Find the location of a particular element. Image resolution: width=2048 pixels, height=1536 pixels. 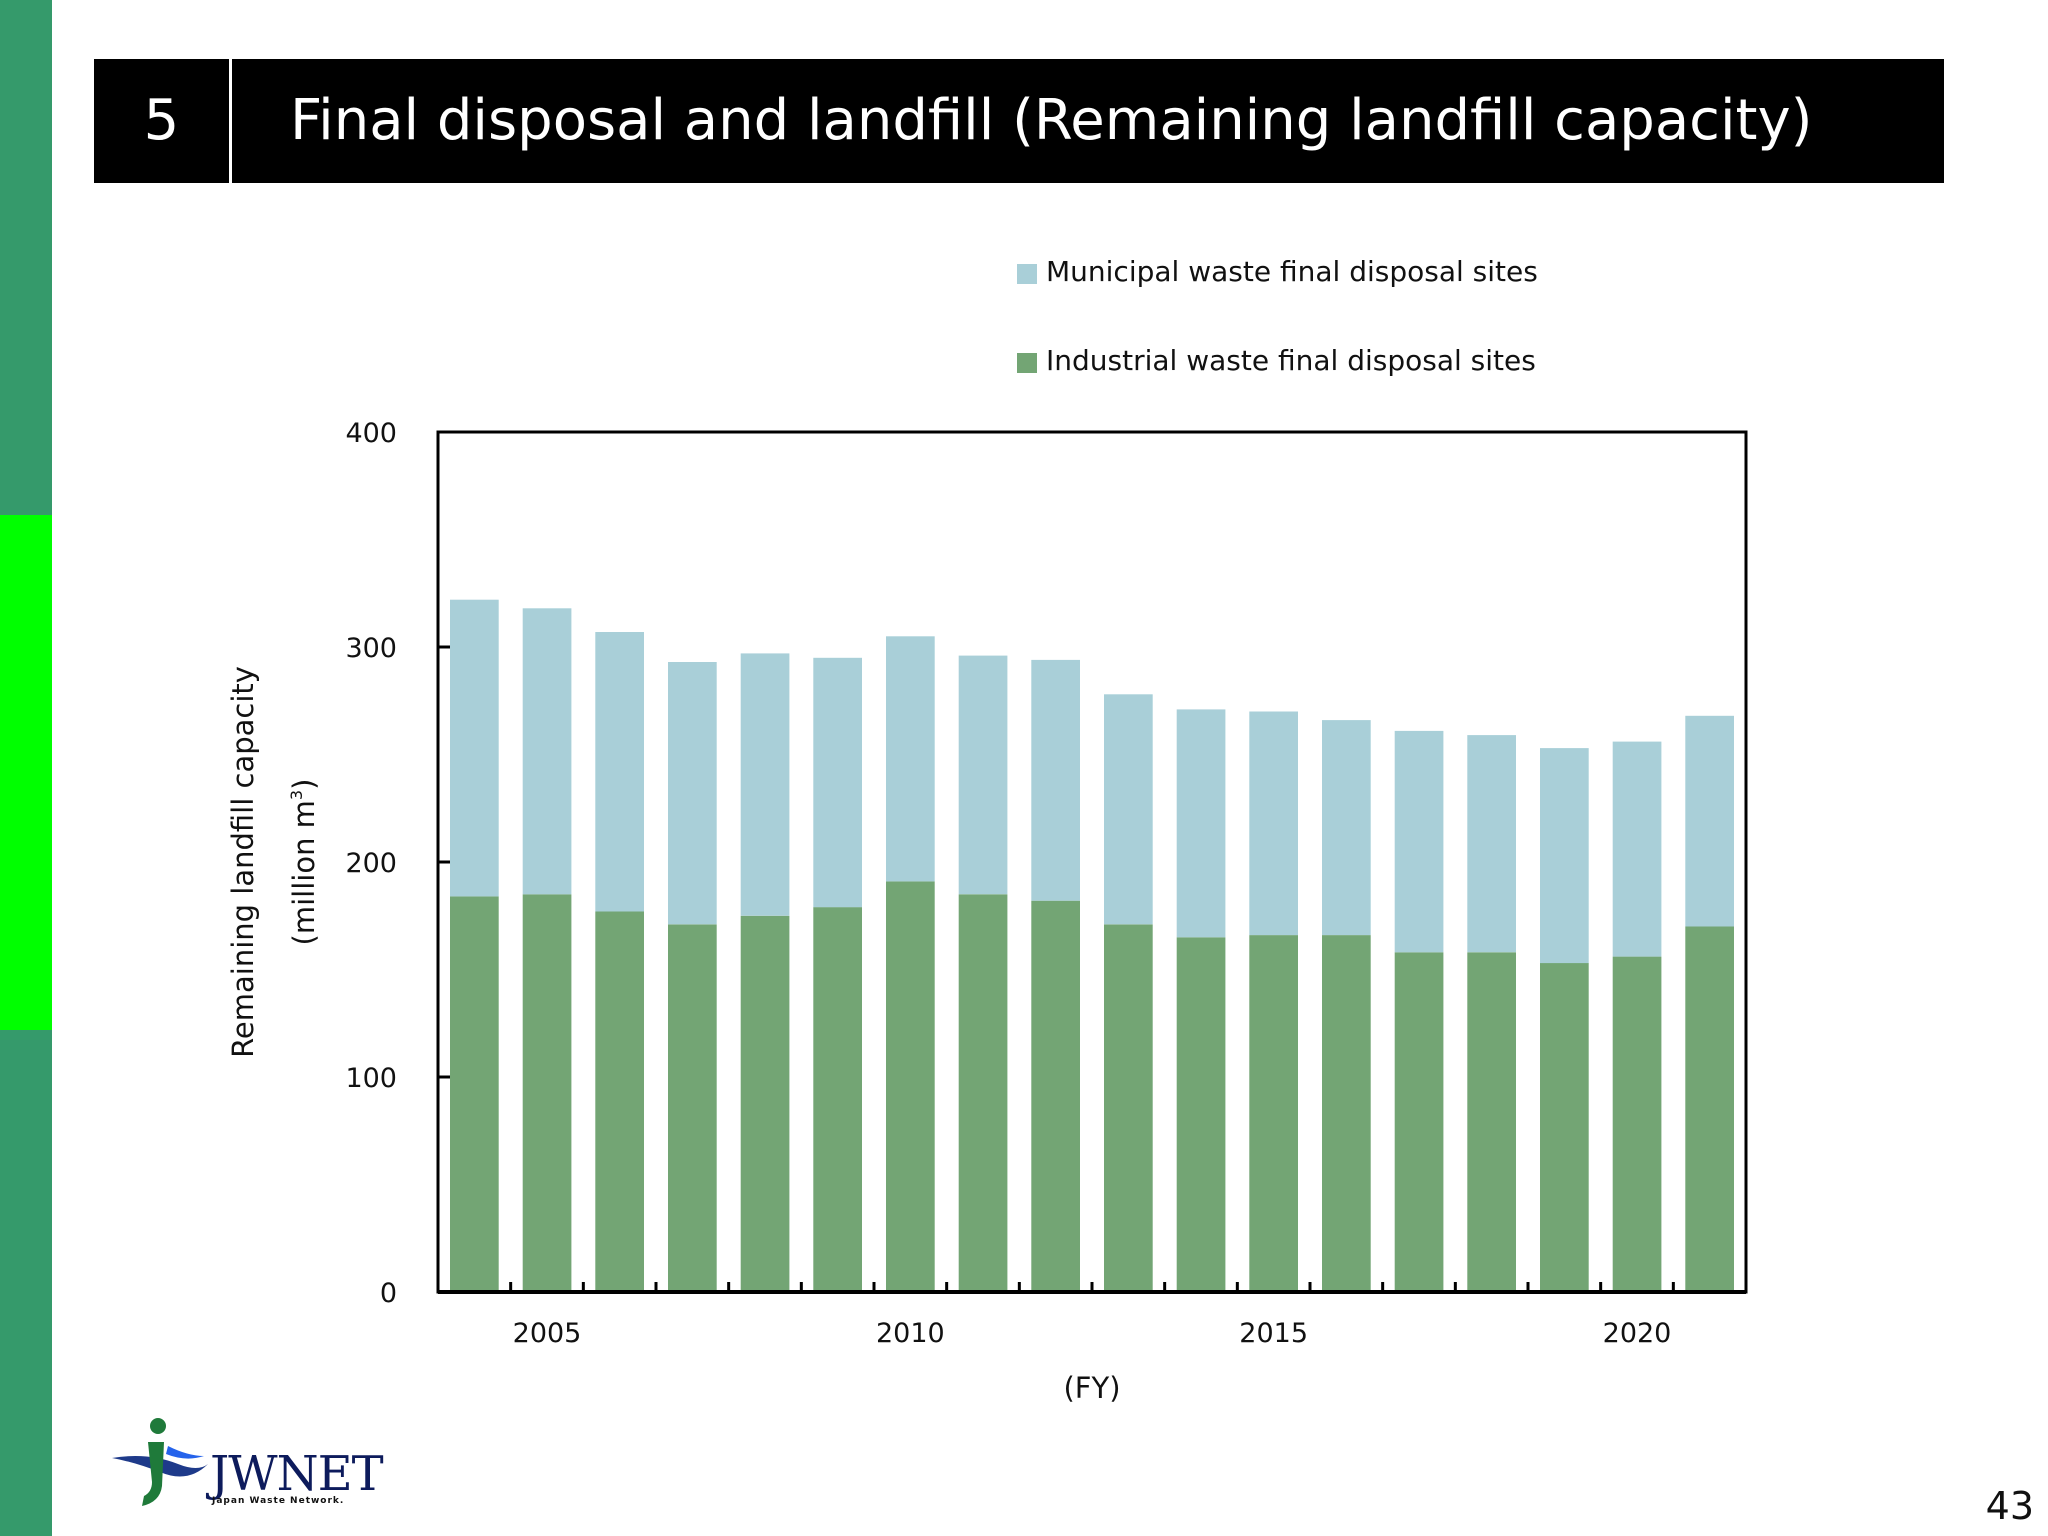

sidebar-stripe-bottom is located at coordinates (26, 1283).